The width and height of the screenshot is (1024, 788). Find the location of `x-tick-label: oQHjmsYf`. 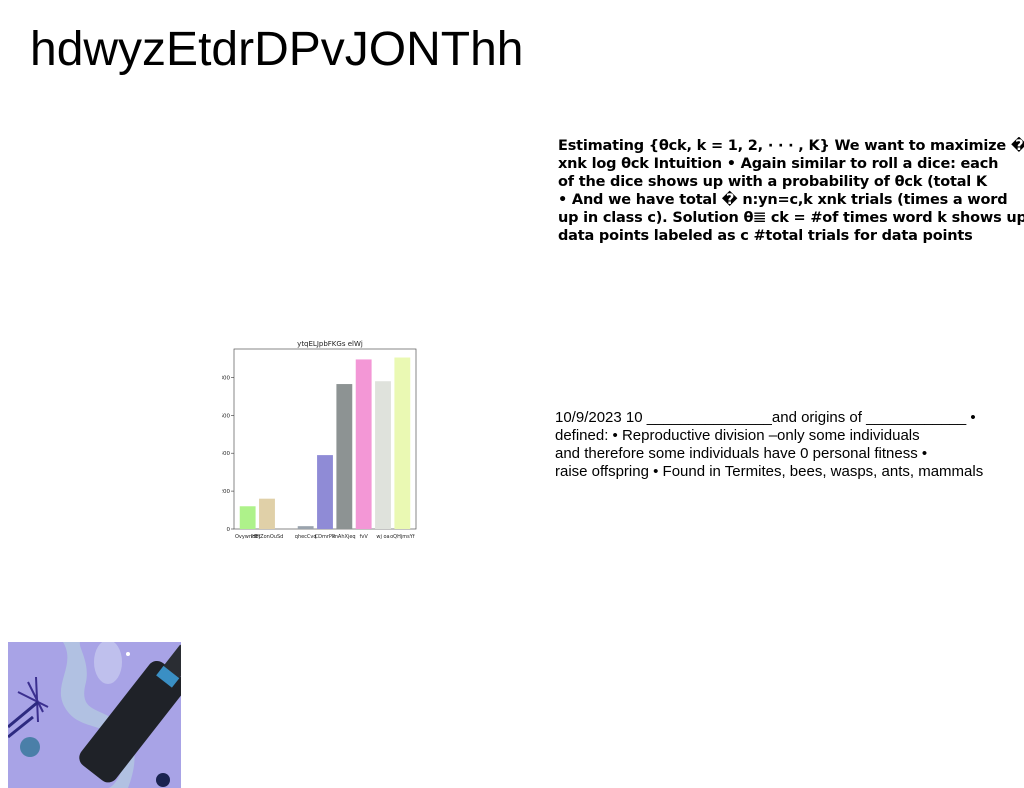

x-tick-label: oQHjmsYf is located at coordinates (402, 537).